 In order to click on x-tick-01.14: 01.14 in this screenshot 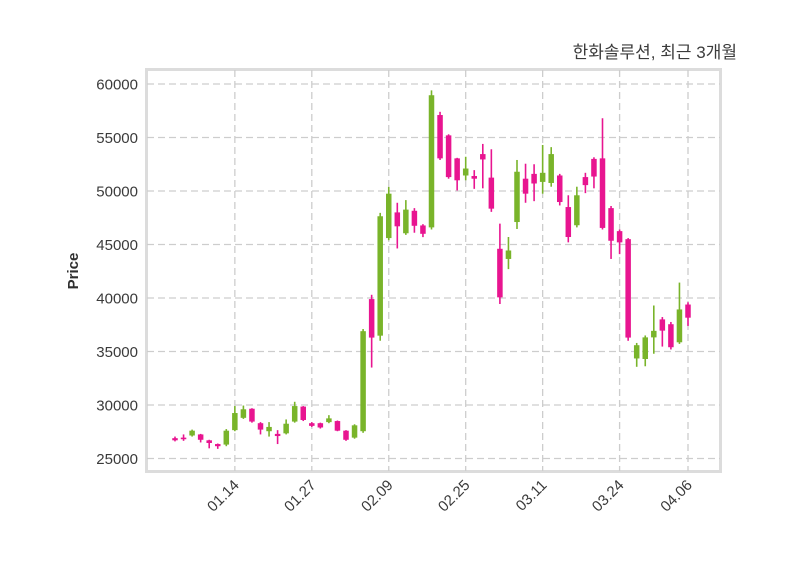, I will do `click(223, 496)`.